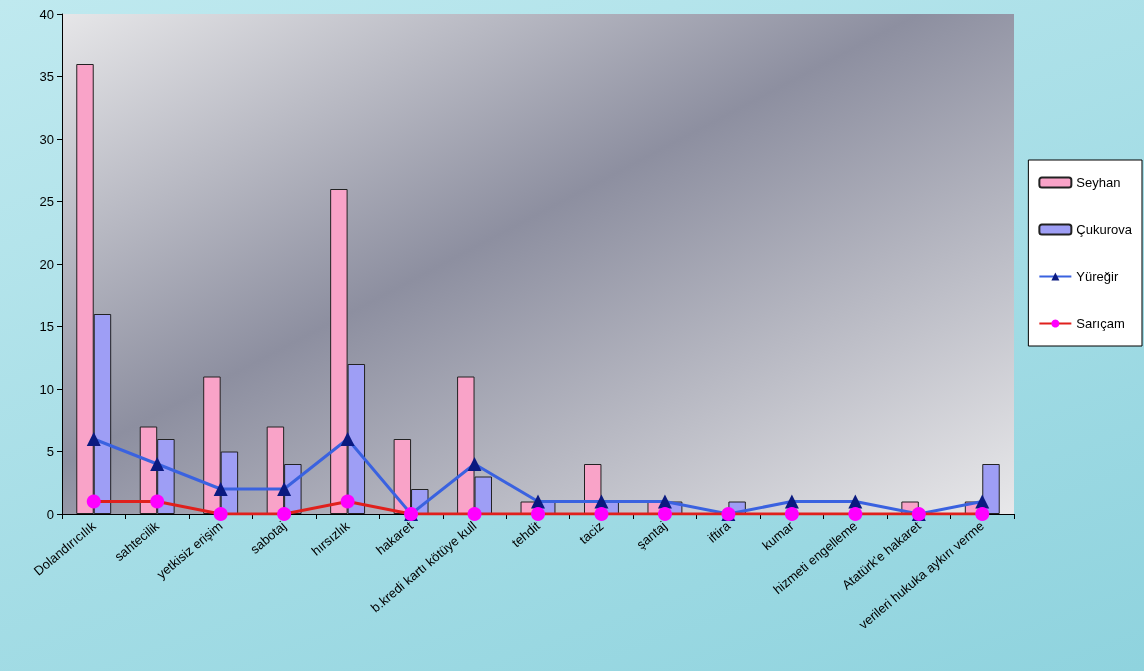  I want to click on y-tick-label: 20, so click(46, 264).